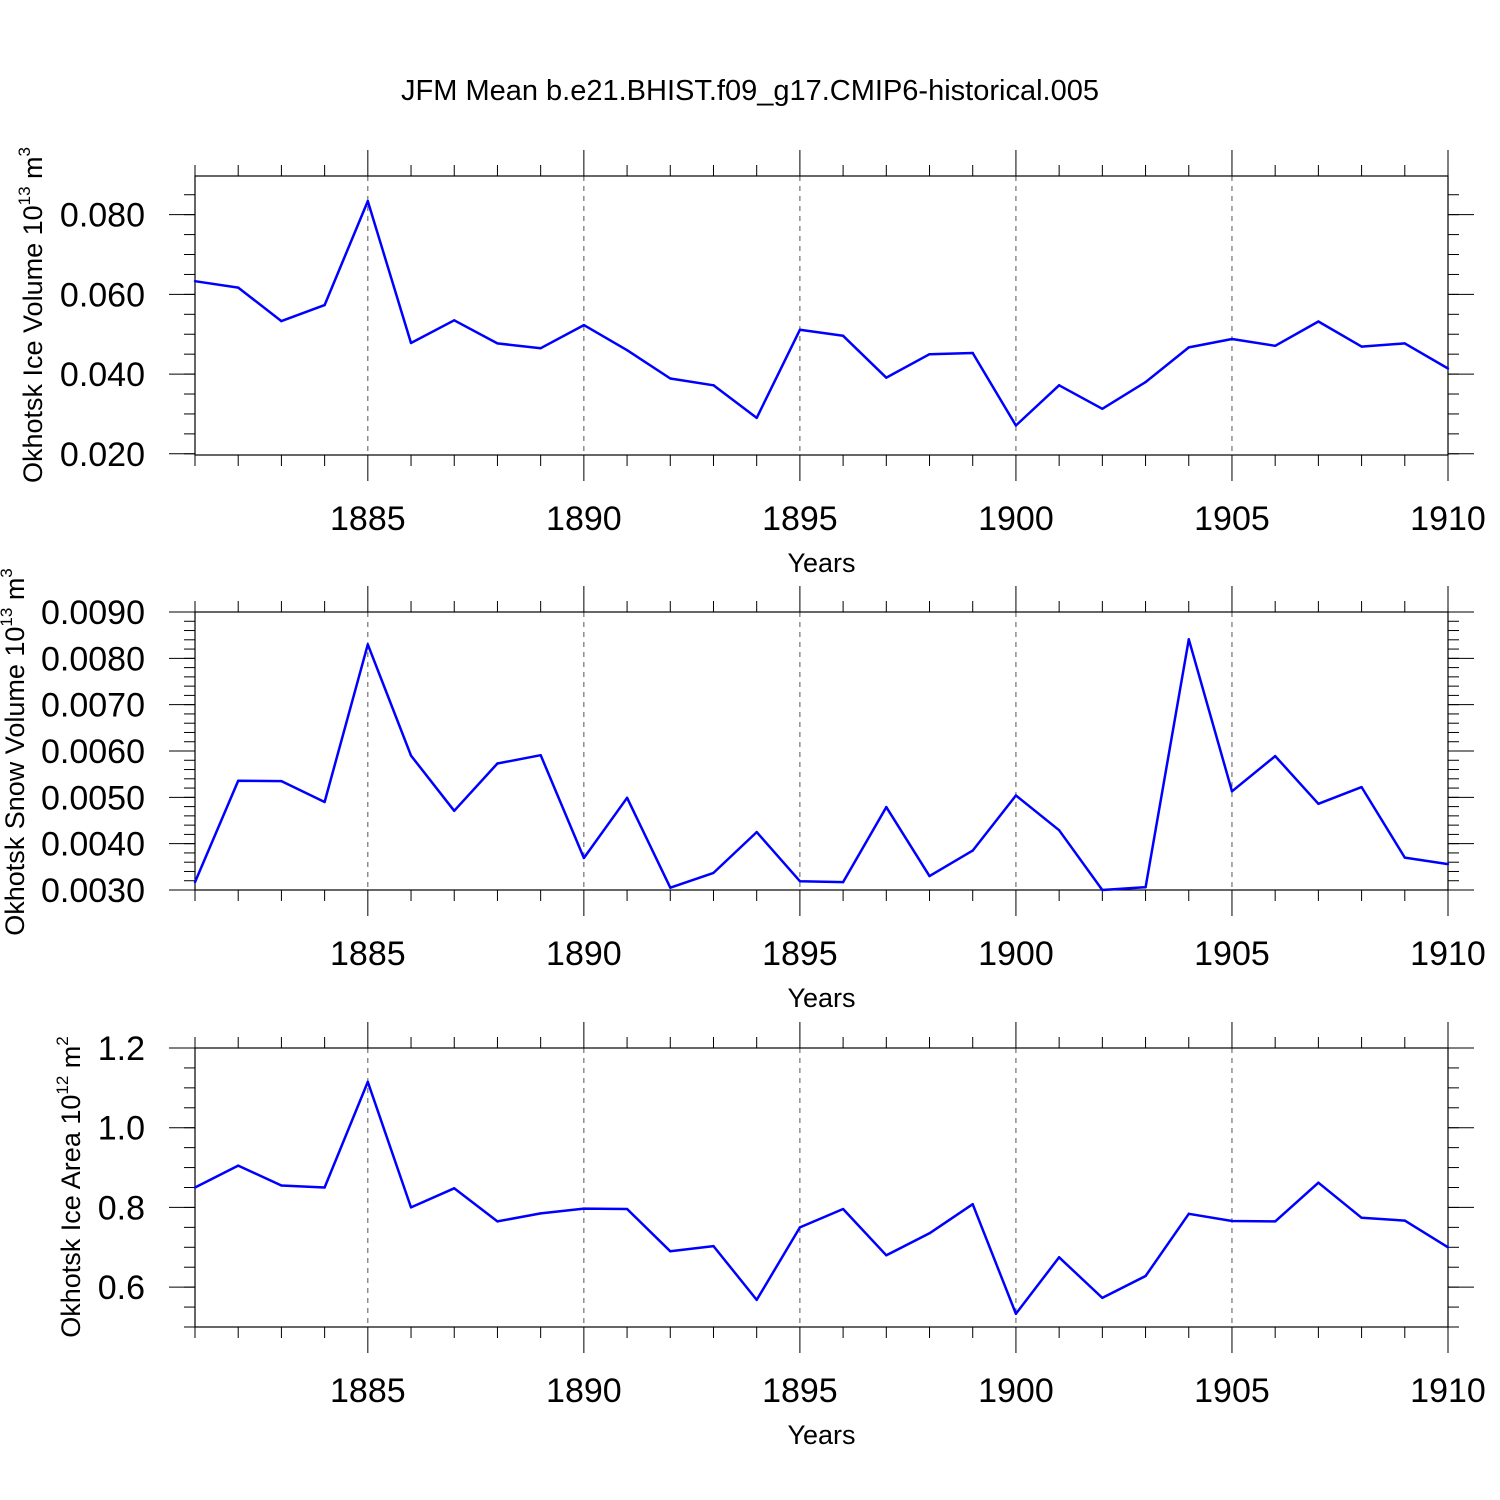 Image resolution: width=1500 pixels, height=1500 pixels. Describe the element at coordinates (24, 151) in the screenshot. I see `y-axis-title-unit-exponent: 3` at that location.